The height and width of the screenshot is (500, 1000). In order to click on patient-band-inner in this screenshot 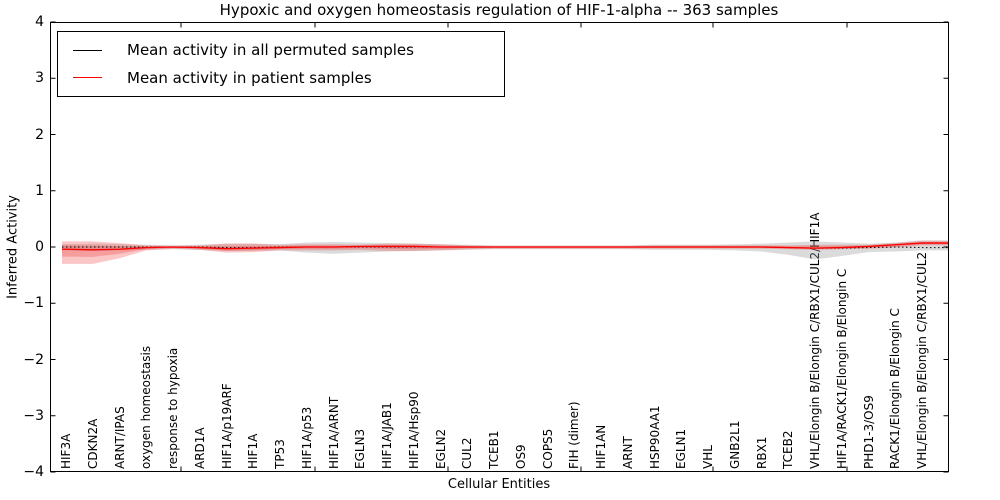, I will do `click(505, 249)`.